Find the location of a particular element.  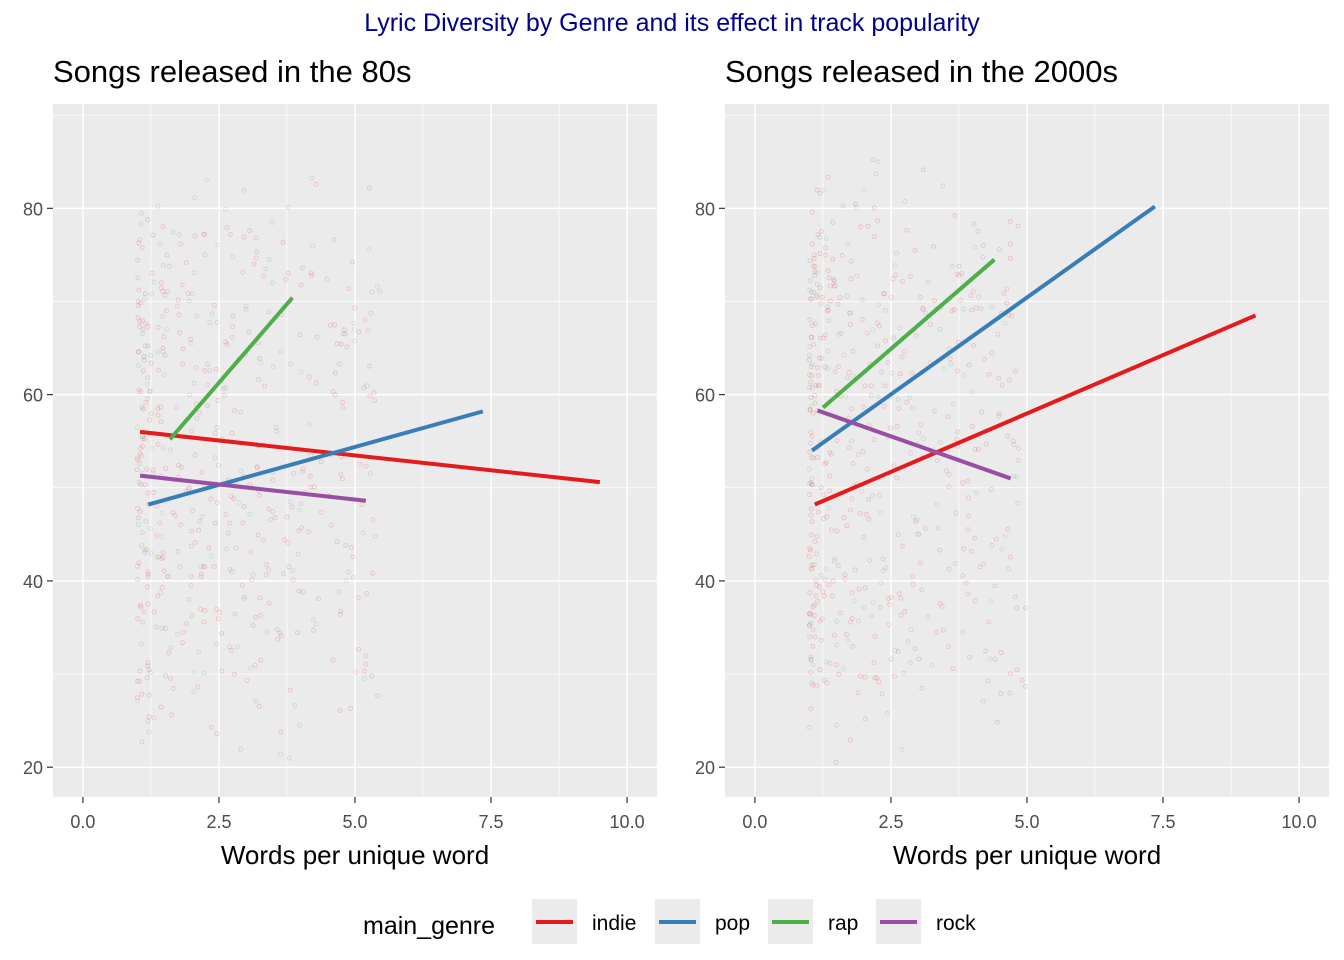

legend-item-pop: pop is located at coordinates (702, 921).